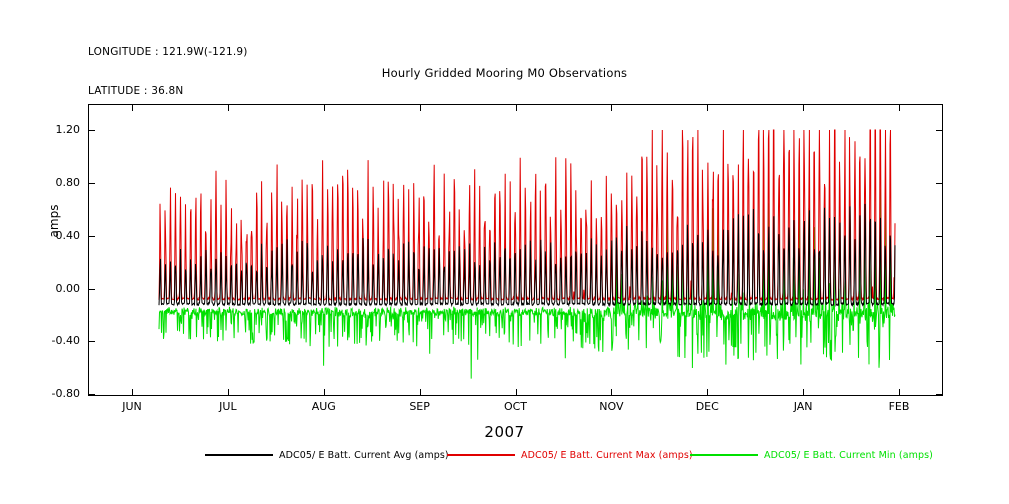  What do you see at coordinates (68, 288) in the screenshot?
I see `y-tick-label: 0.00` at bounding box center [68, 288].